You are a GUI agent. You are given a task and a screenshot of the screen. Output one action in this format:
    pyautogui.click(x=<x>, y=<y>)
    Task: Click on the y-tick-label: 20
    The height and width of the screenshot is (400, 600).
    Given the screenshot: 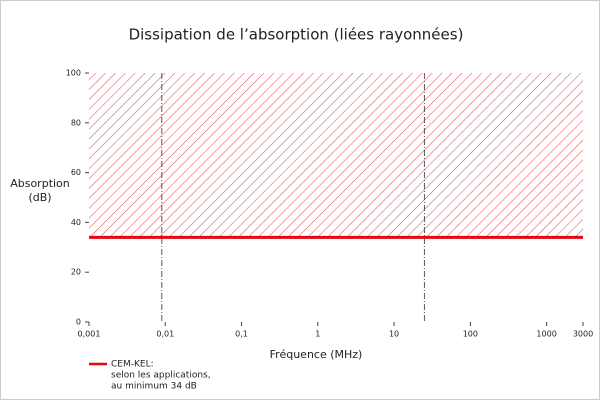 What is the action you would take?
    pyautogui.click(x=76, y=272)
    